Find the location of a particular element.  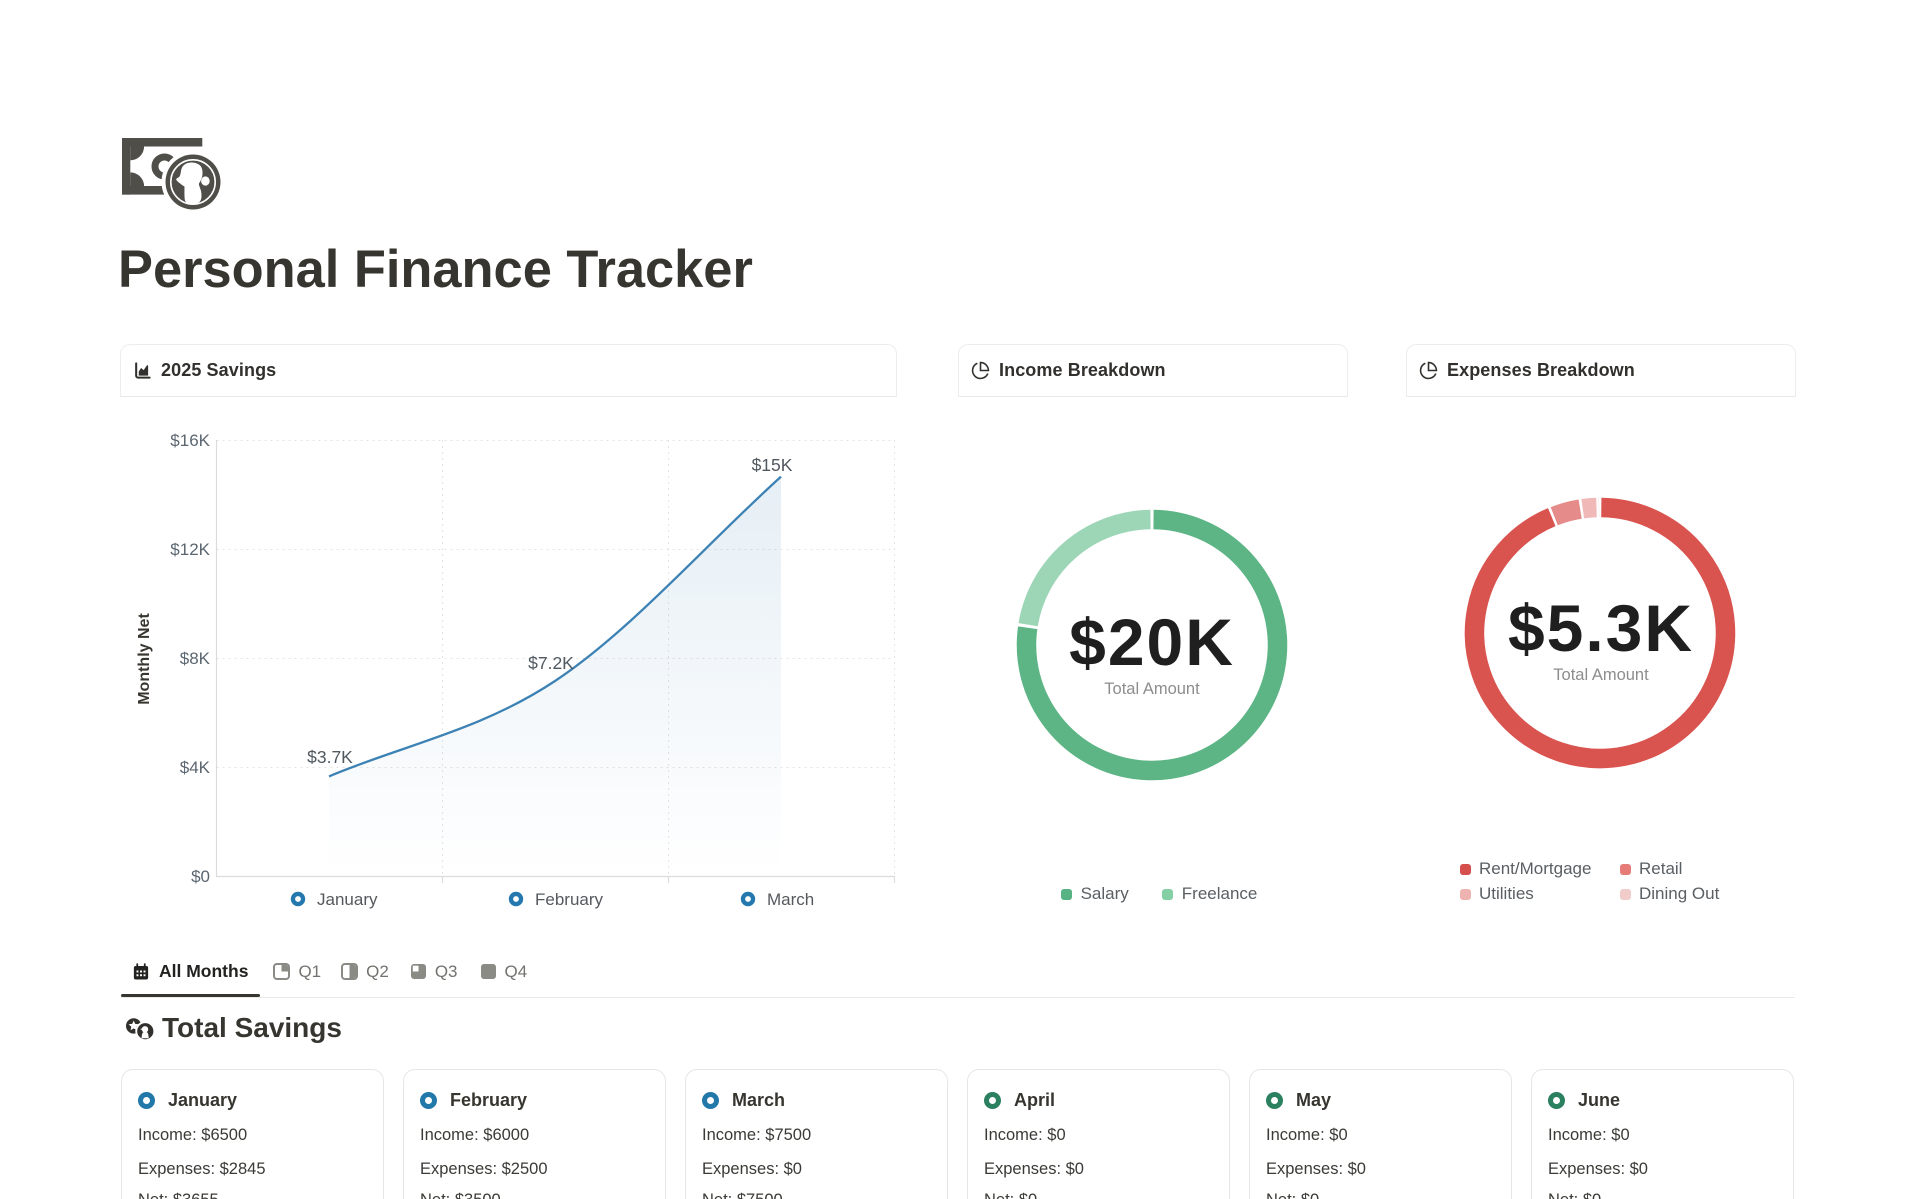

svg-text: $7.2K is located at coordinates (551, 663).